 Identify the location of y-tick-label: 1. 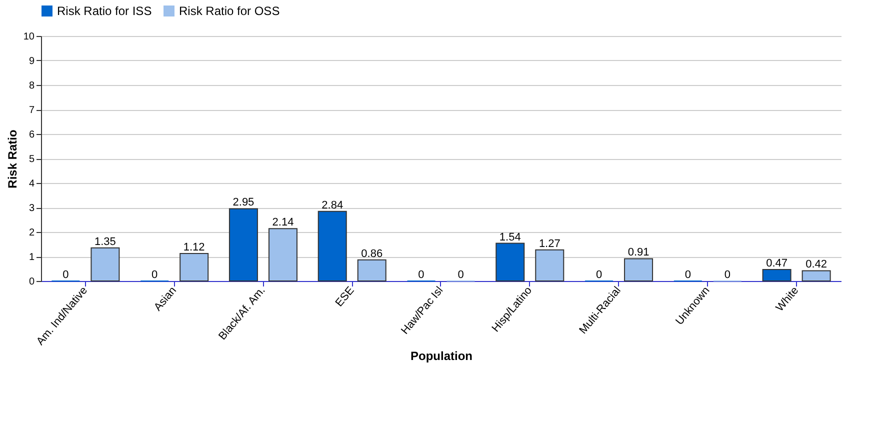
(31, 257).